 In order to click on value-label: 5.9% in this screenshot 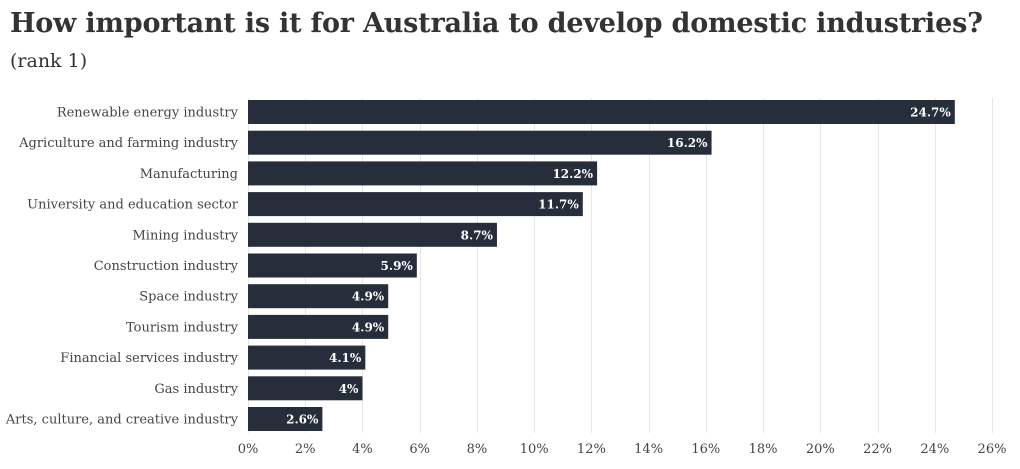, I will do `click(397, 266)`.